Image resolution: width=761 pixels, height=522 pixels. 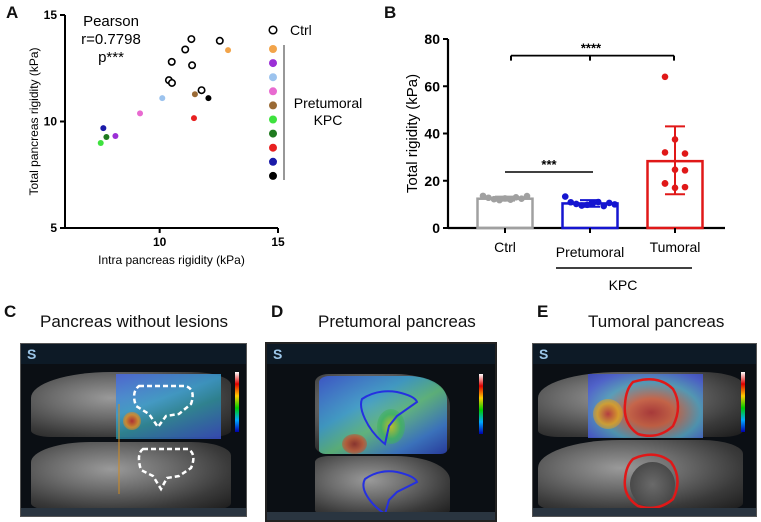 What do you see at coordinates (432, 134) in the screenshot?
I see `y-tick-label: 40` at bounding box center [432, 134].